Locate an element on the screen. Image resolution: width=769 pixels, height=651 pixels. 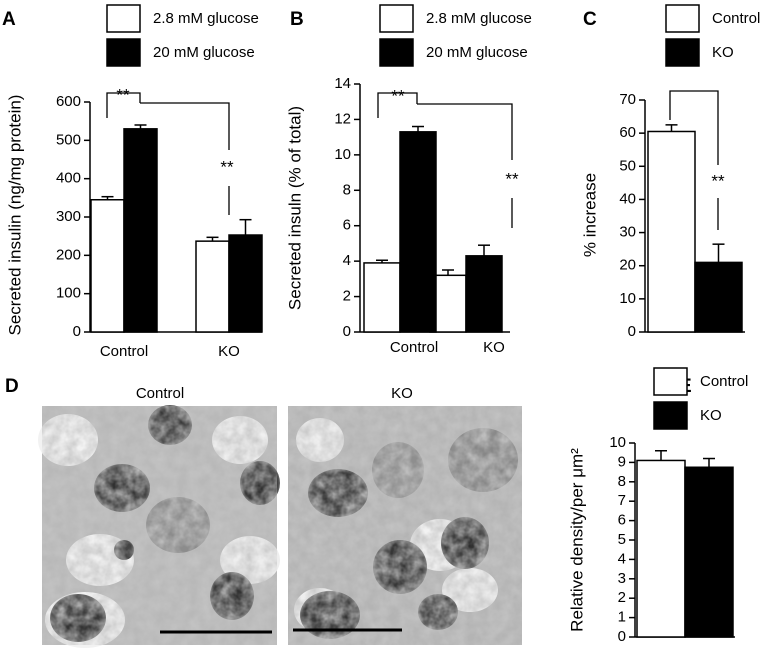
y-axis-label: % increase is located at coordinates (589, 215).